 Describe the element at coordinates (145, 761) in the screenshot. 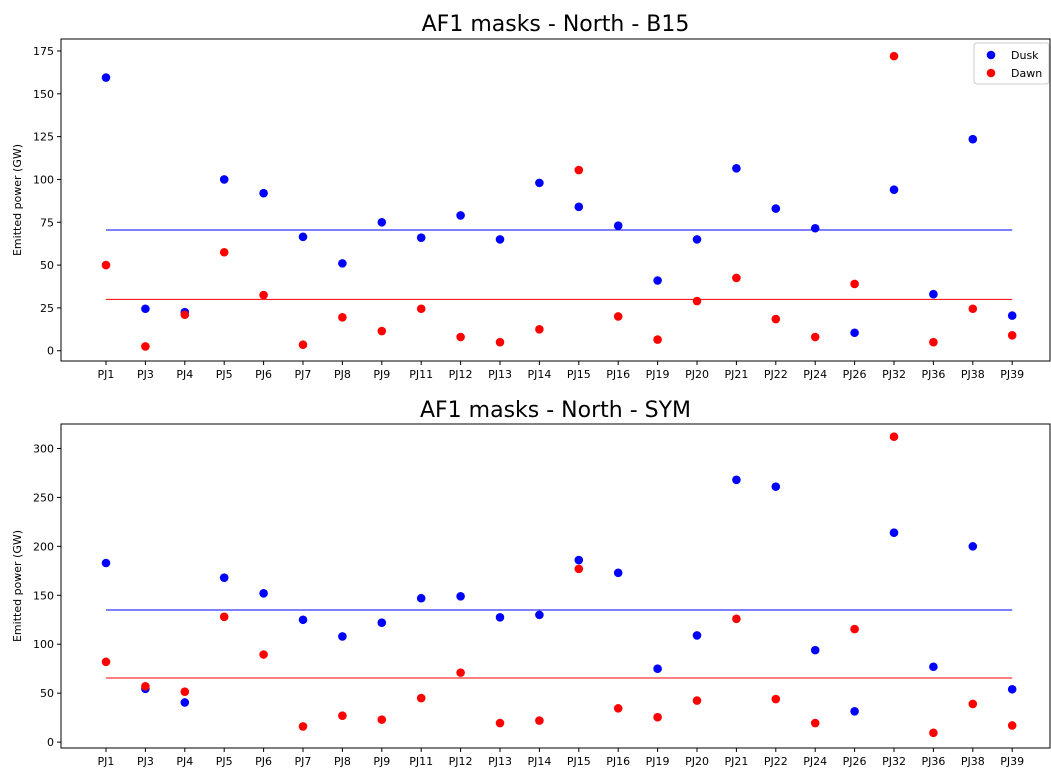

I see `x-tick-label: PJ3` at that location.